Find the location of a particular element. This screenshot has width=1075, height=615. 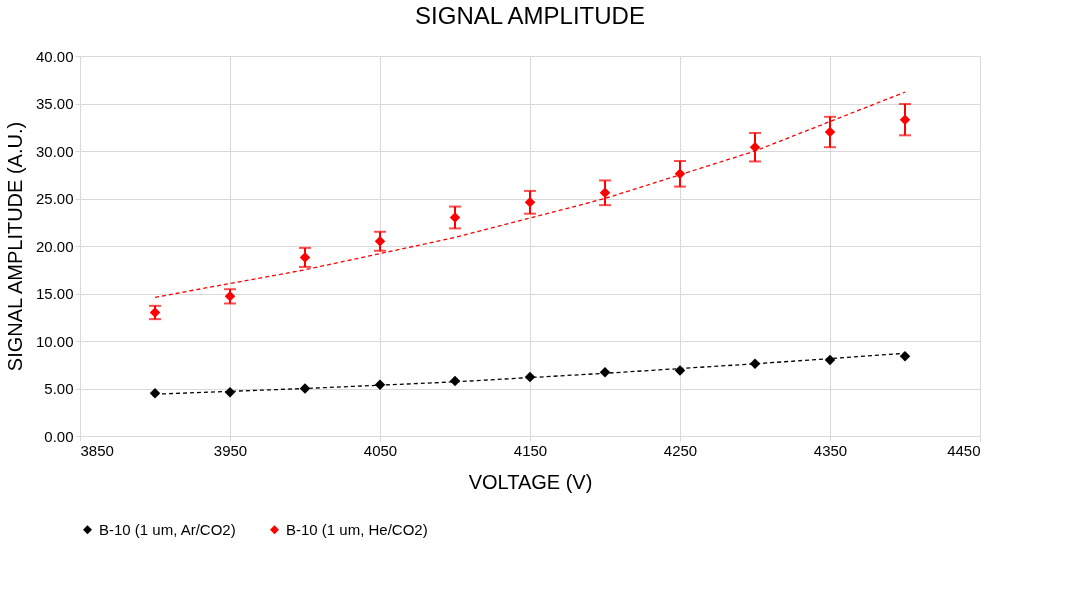

y-tick-label: 0.00 is located at coordinates (59, 436).